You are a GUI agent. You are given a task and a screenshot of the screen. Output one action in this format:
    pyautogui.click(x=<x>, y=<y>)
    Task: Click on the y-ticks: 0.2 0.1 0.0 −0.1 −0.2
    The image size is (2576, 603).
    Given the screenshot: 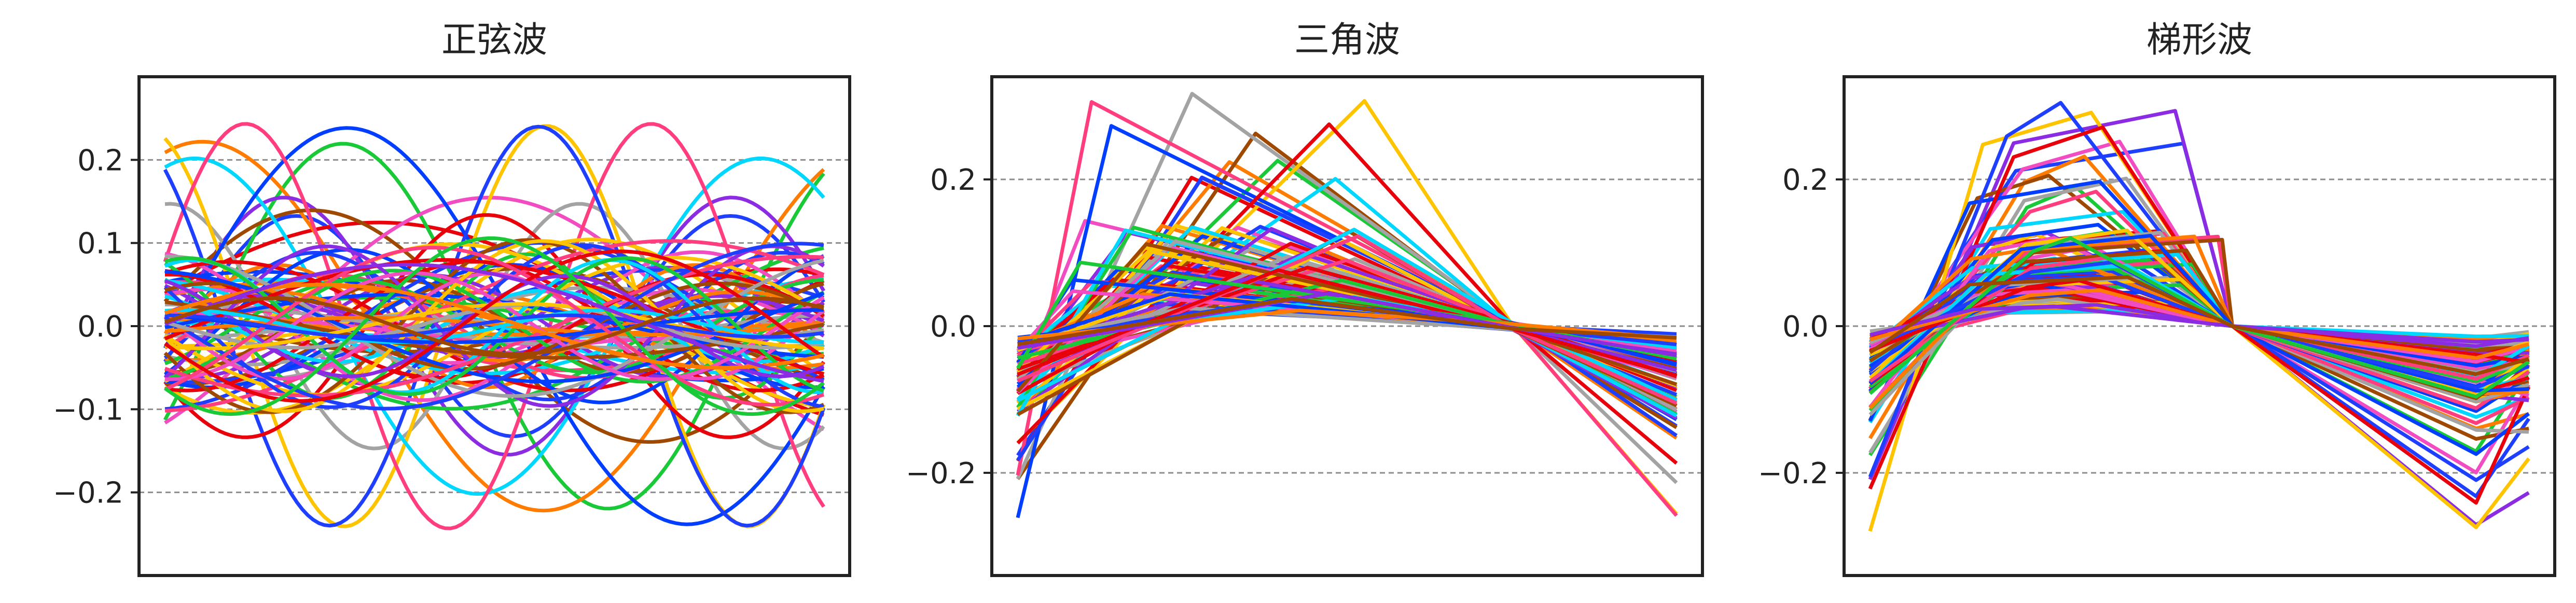 What is the action you would take?
    pyautogui.click(x=96, y=327)
    